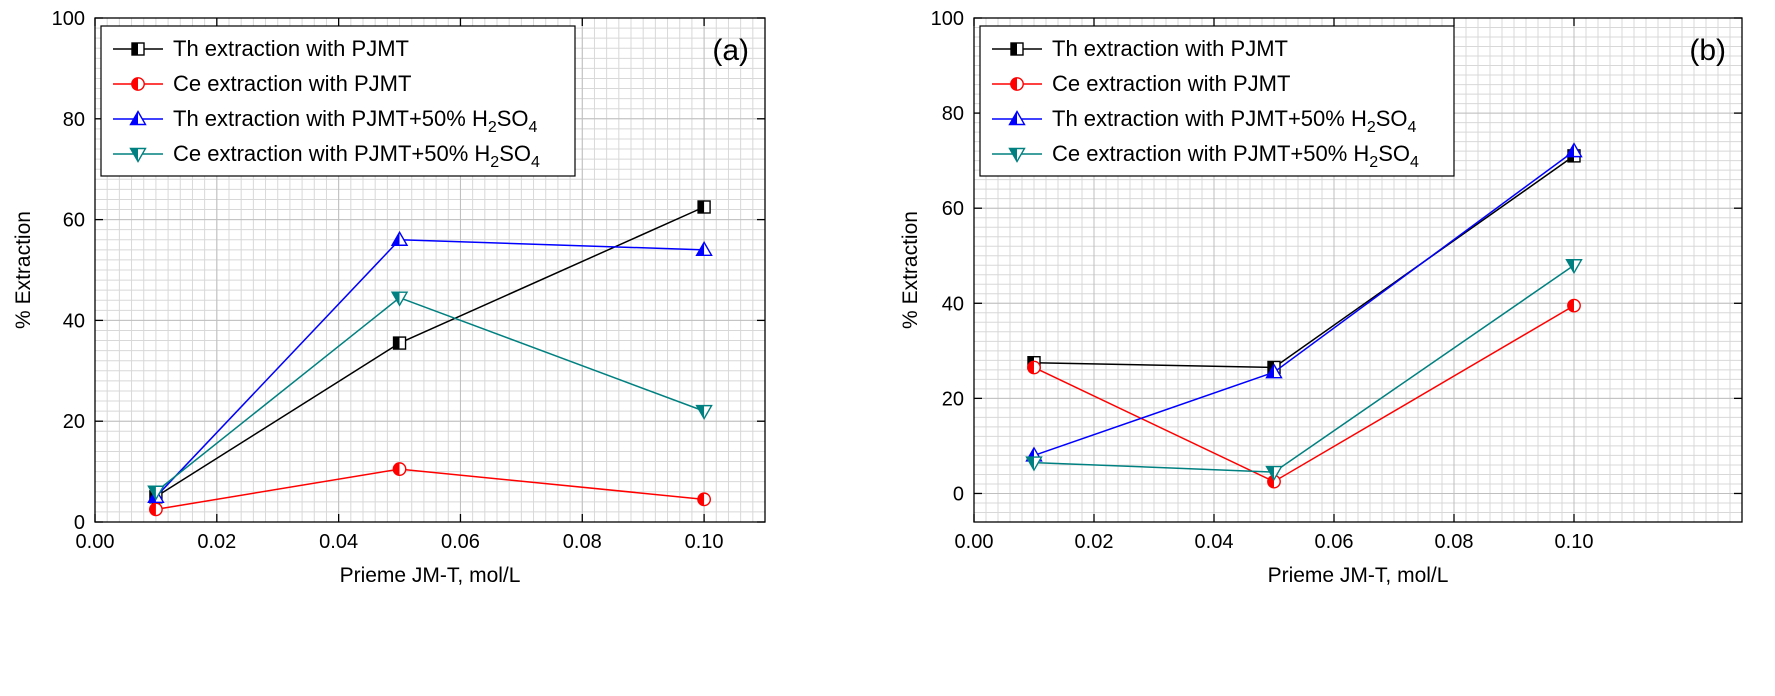 The image size is (1775, 696). Describe the element at coordinates (730, 50) in the screenshot. I see `panel-annotation: (a)` at that location.